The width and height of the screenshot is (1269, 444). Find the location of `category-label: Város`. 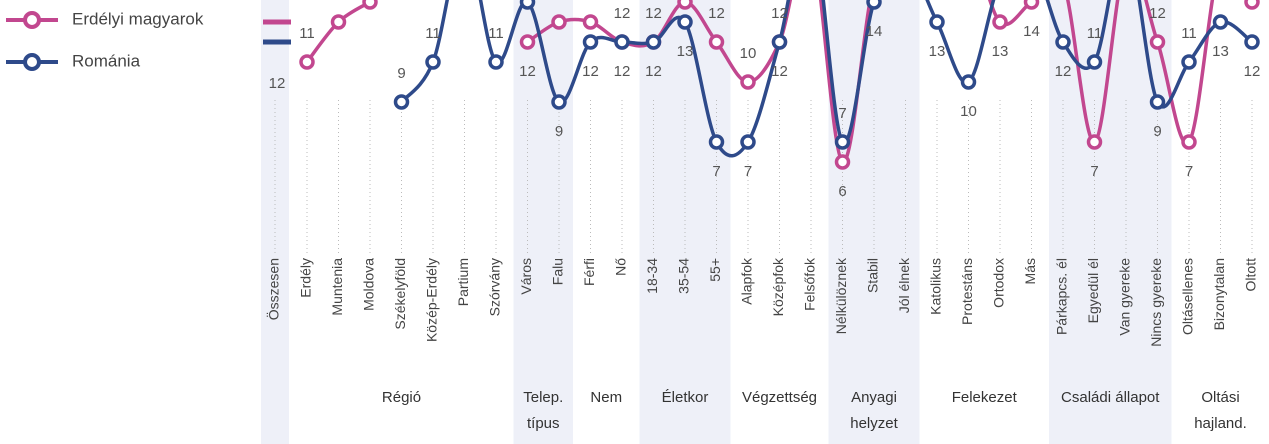

category-label: Város is located at coordinates (526, 276).